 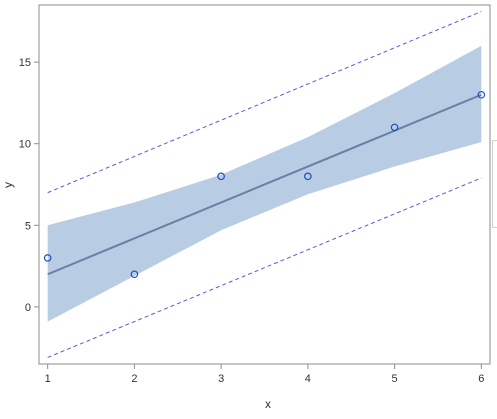 I want to click on y-tick-label: 5, so click(x=28, y=226).